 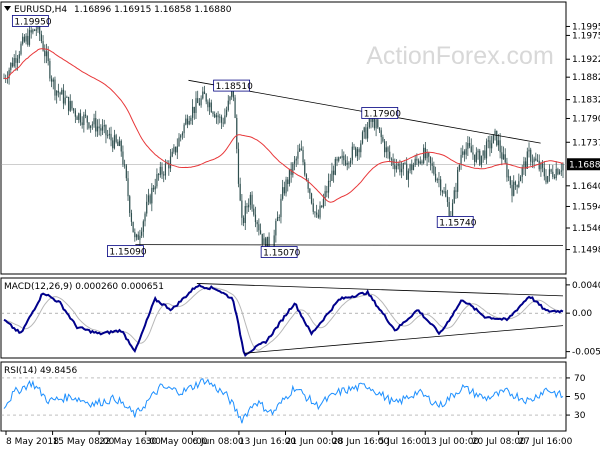 I want to click on price-tick-label: 1.17370, so click(x=586, y=143).